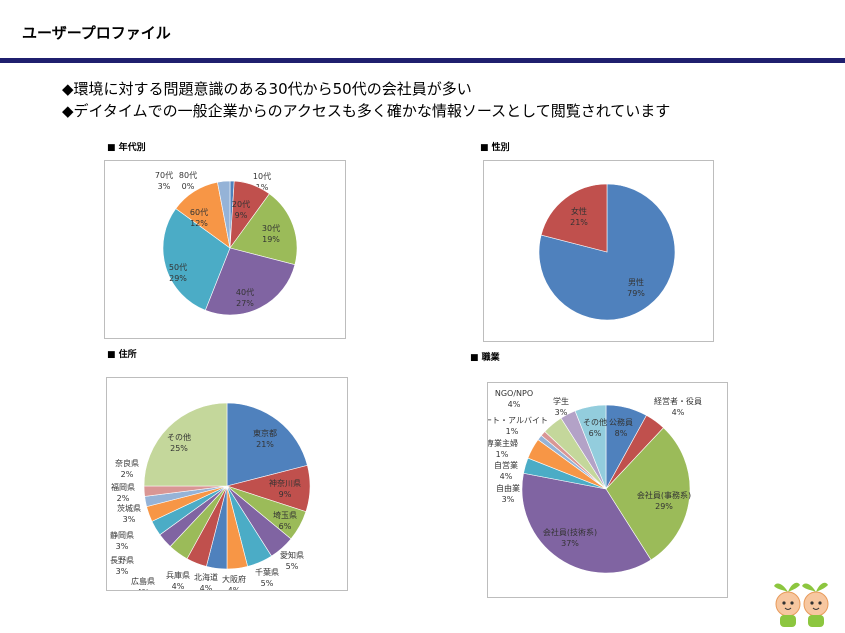 This screenshot has width=845, height=633. What do you see at coordinates (285, 520) in the screenshot?
I see `location-slice-label: 埼玉県 6%` at bounding box center [285, 520].